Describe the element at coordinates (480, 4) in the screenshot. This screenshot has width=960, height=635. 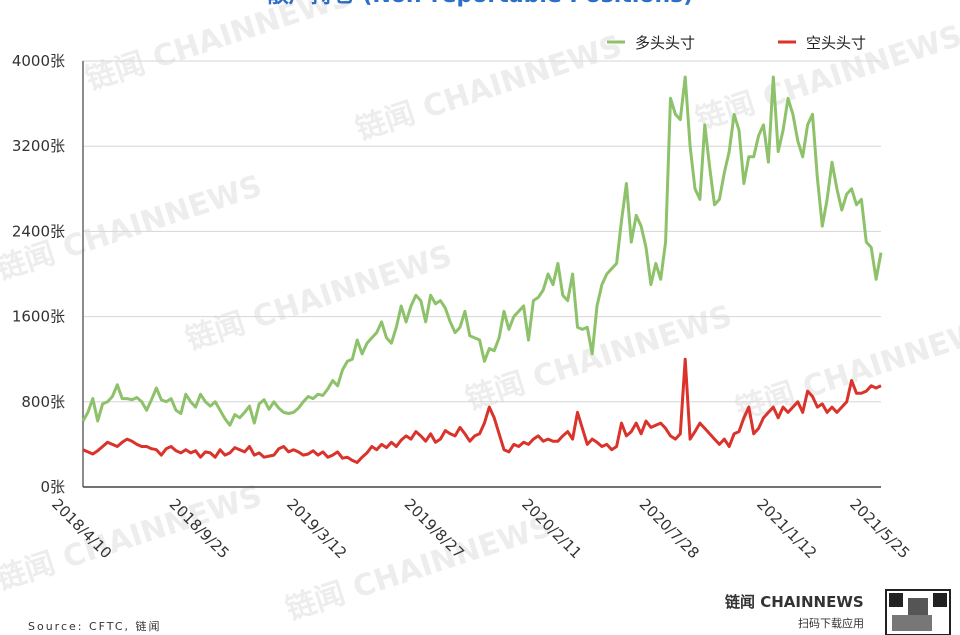
I see `chart-title: 散户持仓 (Non-reportable Positions)` at that location.